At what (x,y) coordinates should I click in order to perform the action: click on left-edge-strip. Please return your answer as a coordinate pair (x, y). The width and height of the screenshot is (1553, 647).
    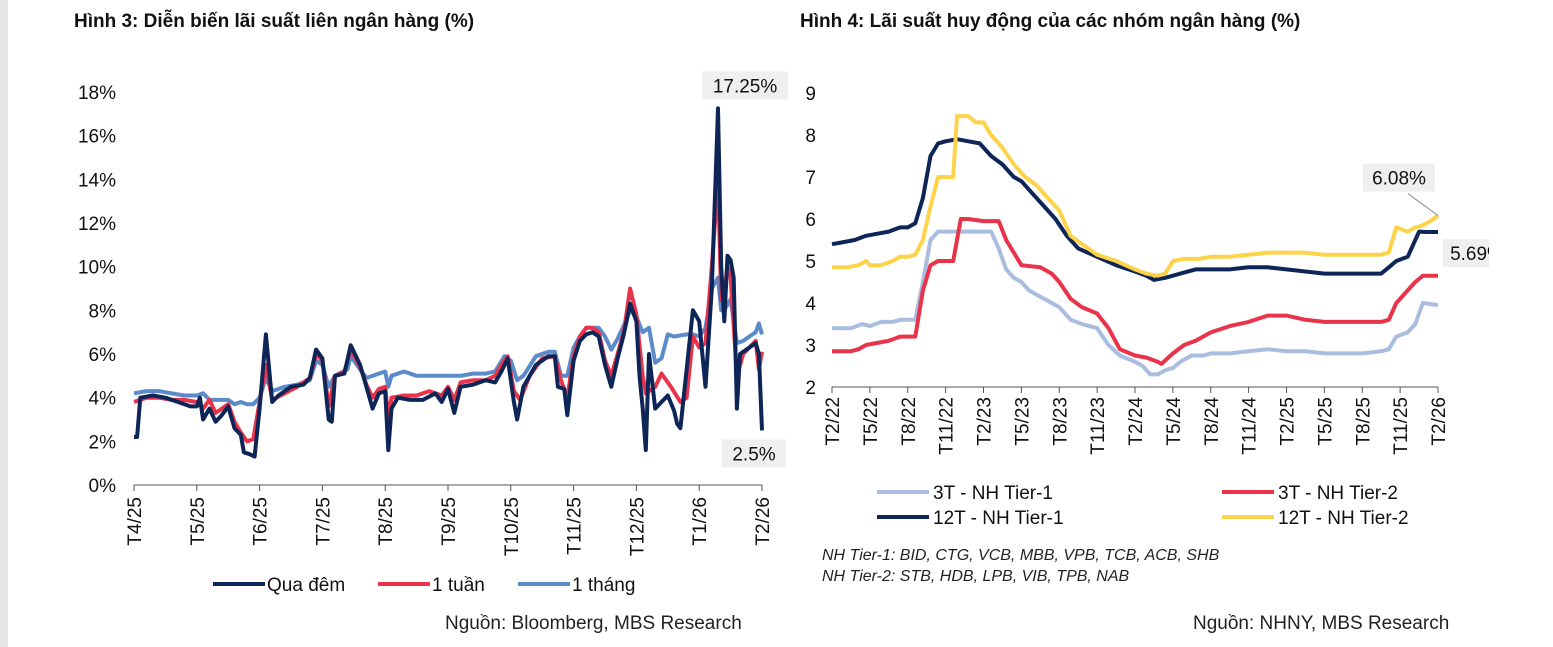
    Looking at the image, I should click on (4, 323).